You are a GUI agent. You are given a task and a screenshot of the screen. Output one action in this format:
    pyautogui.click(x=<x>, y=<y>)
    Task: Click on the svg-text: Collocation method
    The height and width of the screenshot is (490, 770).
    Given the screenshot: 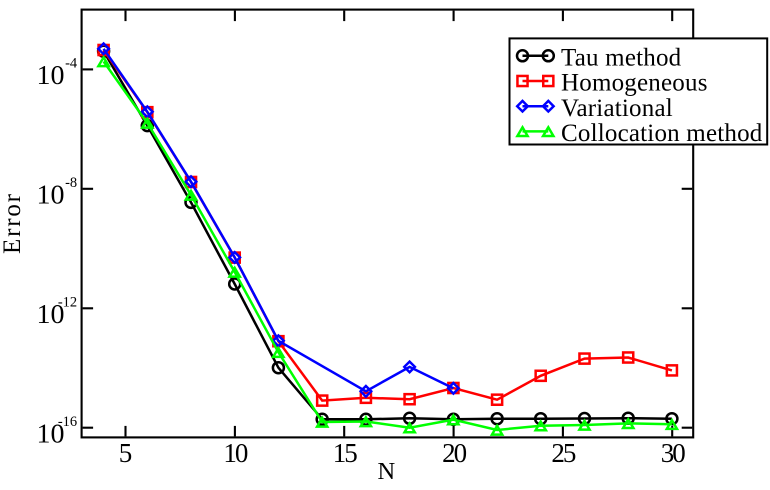 What is the action you would take?
    pyautogui.click(x=662, y=133)
    